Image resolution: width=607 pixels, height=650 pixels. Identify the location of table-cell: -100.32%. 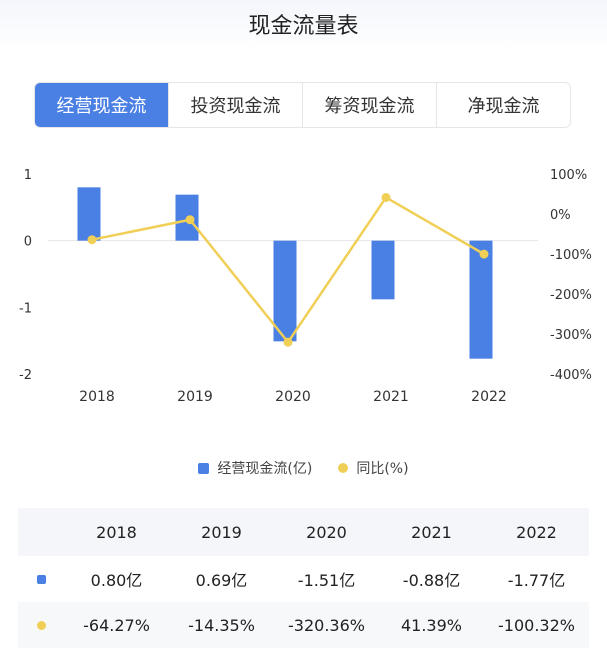
(536, 625).